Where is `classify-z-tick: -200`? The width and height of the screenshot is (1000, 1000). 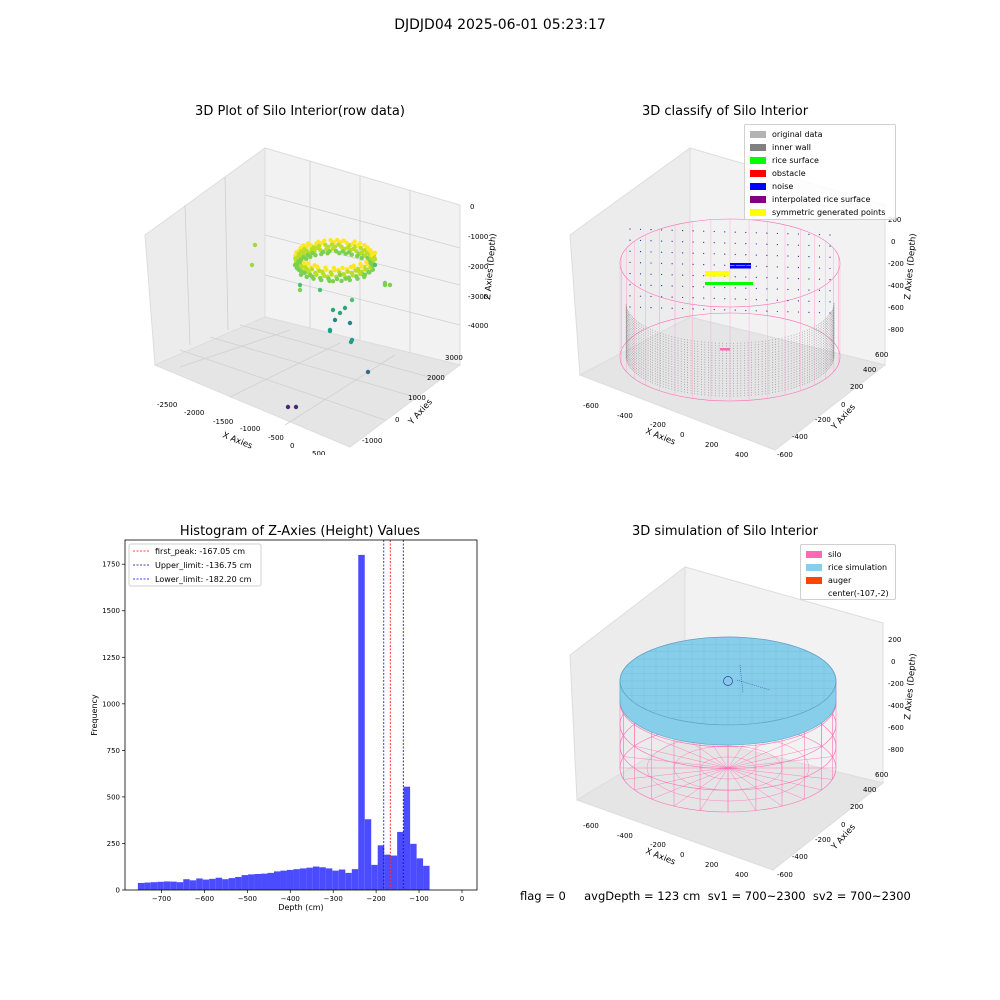
classify-z-tick: -200 is located at coordinates (896, 264).